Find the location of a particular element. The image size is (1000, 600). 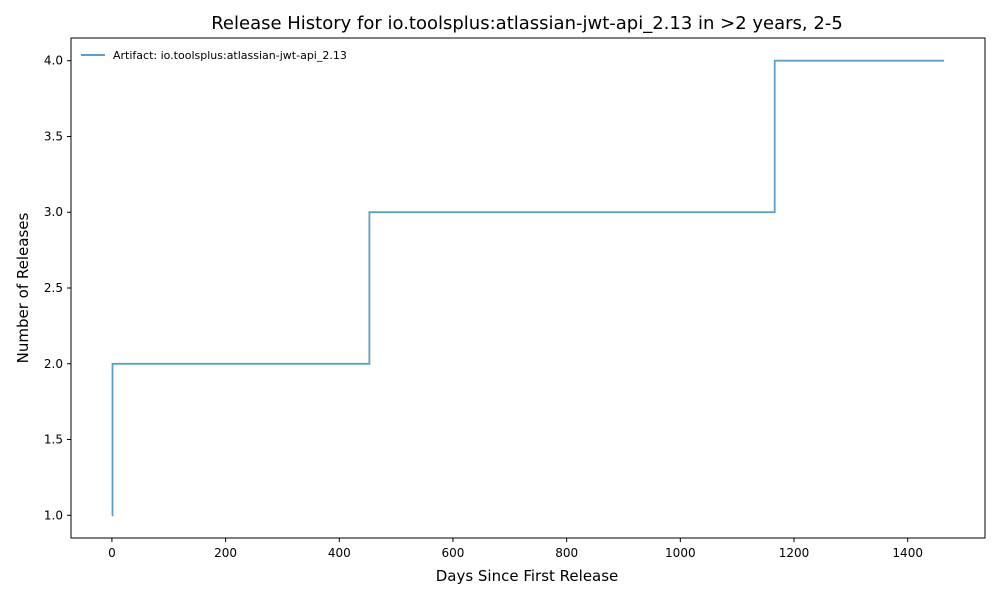

y-axis: 1.0 1.5 2.0 2.5 3.0 3.5 4.0 is located at coordinates (57, 288).